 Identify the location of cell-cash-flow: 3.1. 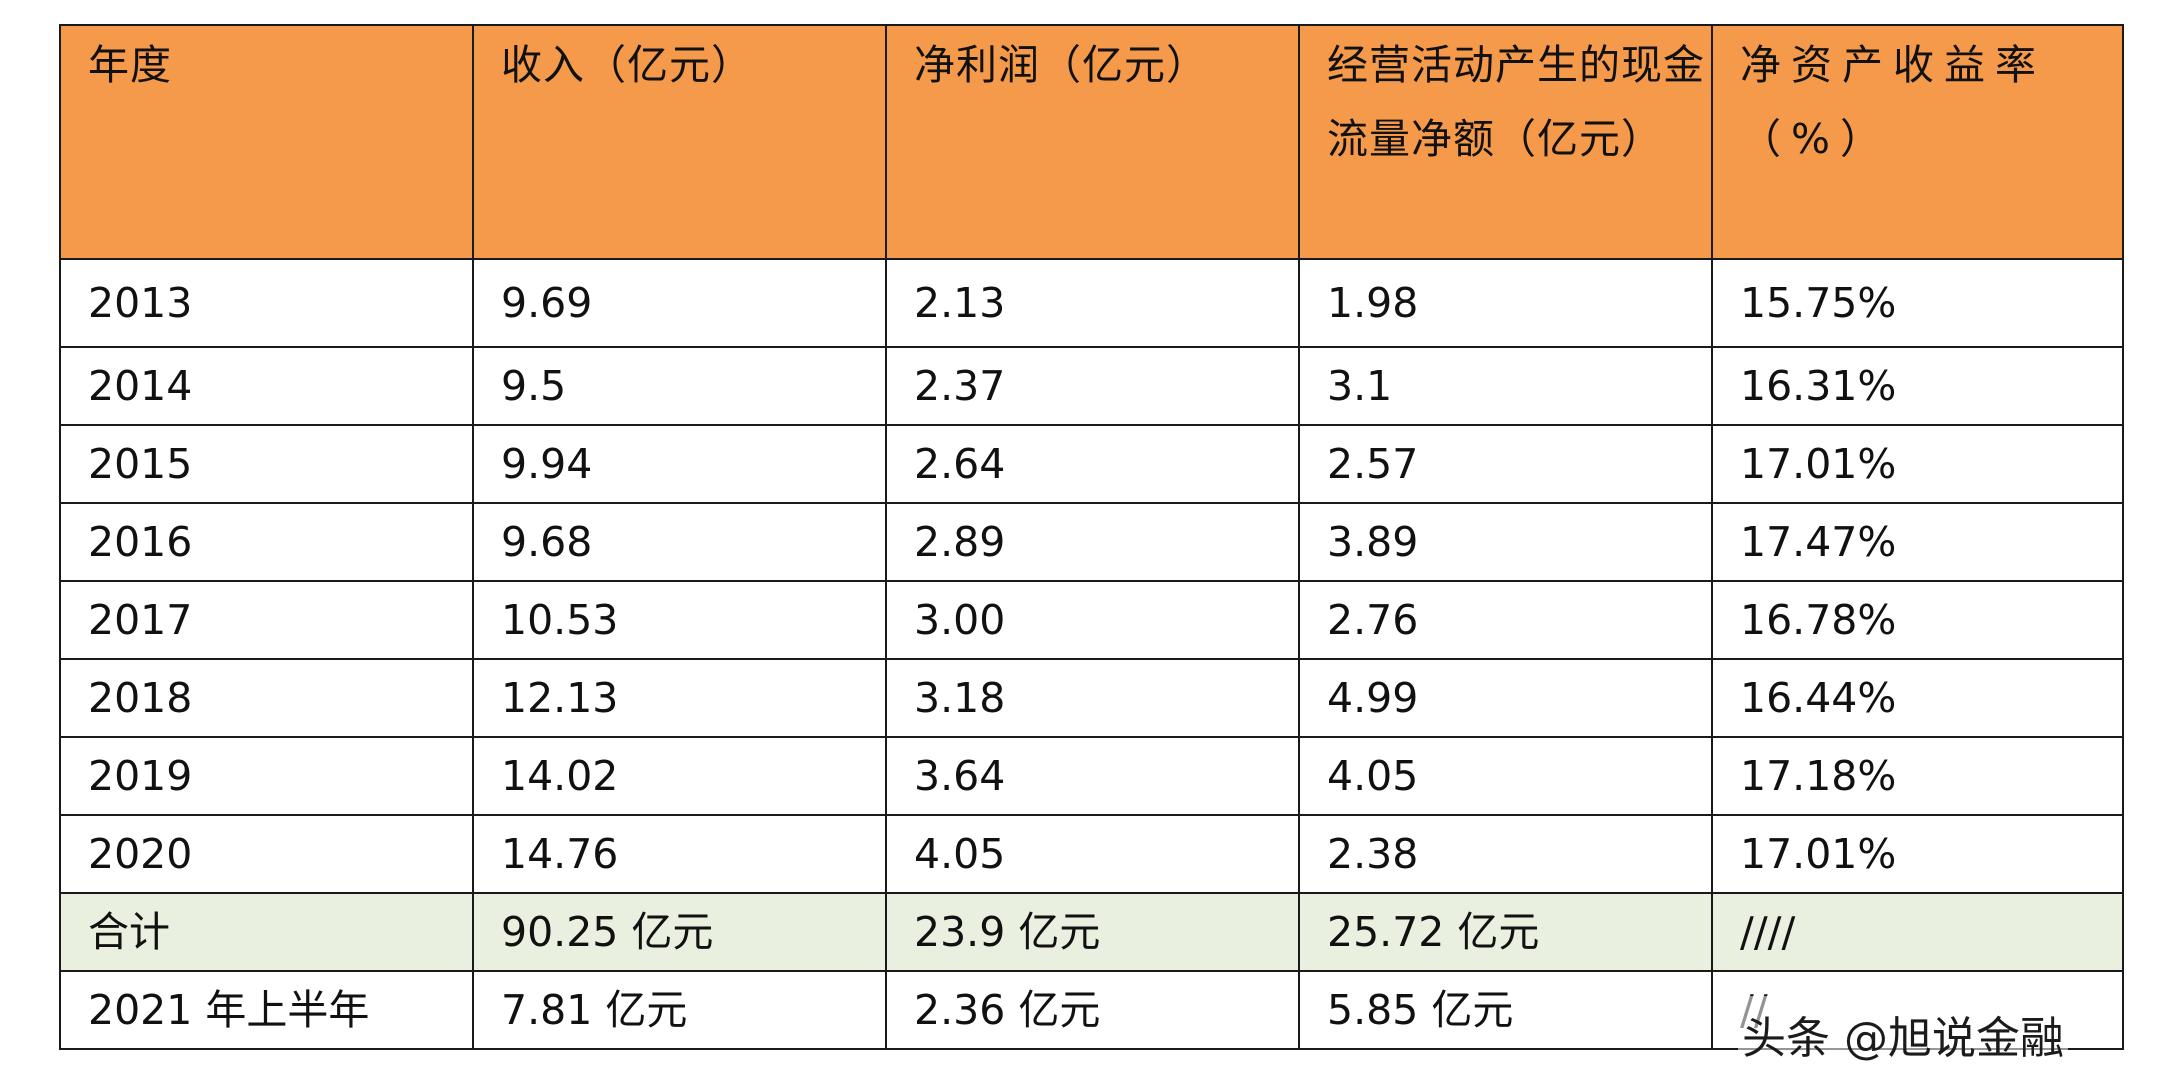
(1505, 386).